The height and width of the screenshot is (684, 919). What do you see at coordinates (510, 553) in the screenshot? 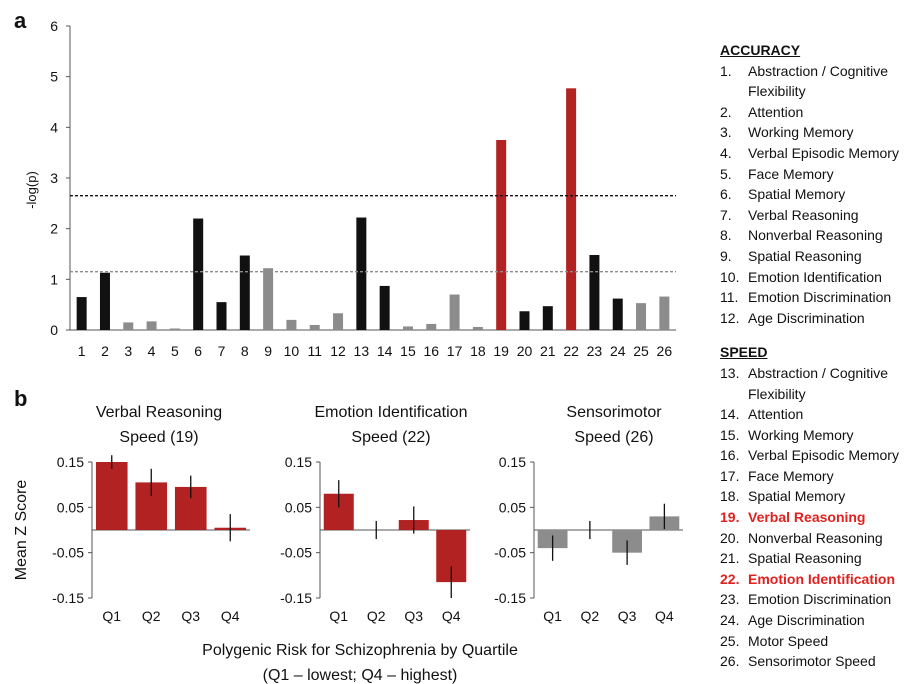
I see `panel-b3-y-tick-label: -0.05` at bounding box center [510, 553].